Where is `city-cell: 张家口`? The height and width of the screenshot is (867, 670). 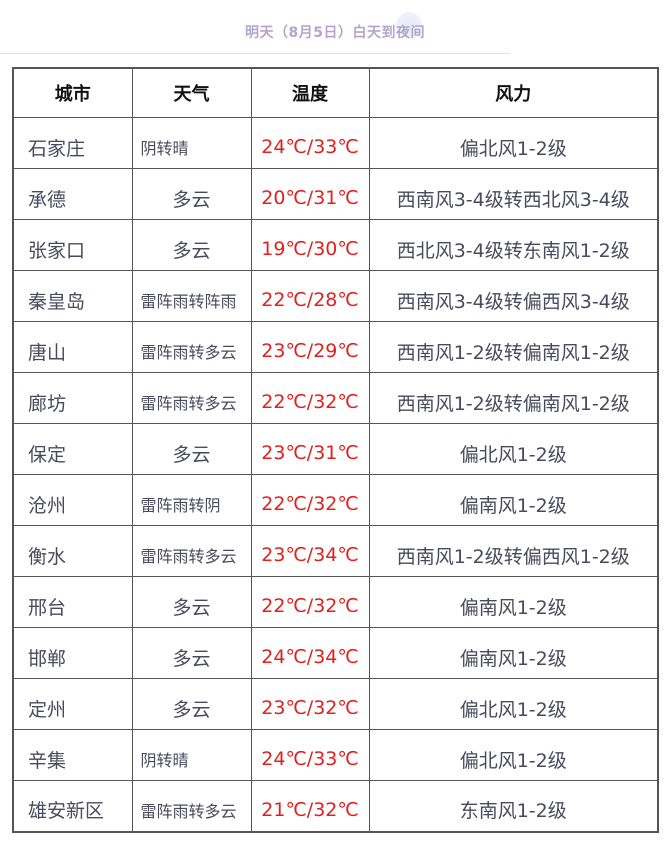 city-cell: 张家口 is located at coordinates (72, 245).